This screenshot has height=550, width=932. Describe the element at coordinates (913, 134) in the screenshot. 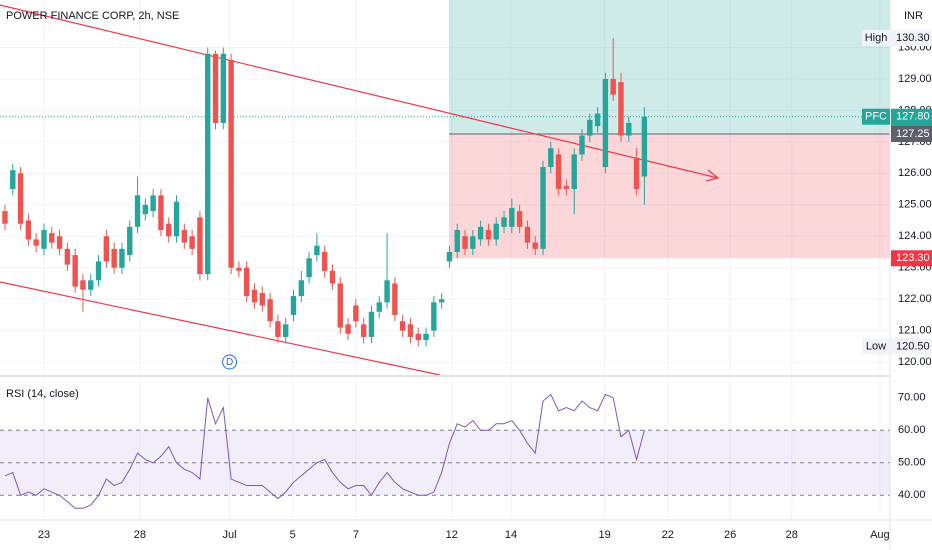

I see `price-label: 127.25` at that location.